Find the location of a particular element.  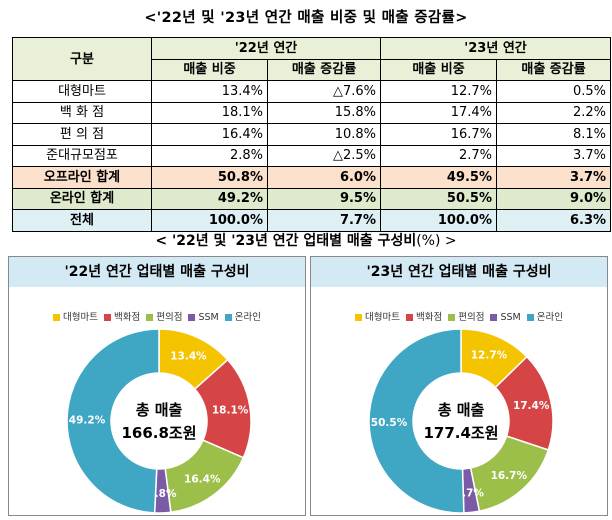

table-title: <'22년 및 '23년 연간 매출 비중 및 매출 증감률> is located at coordinates (306, 18).